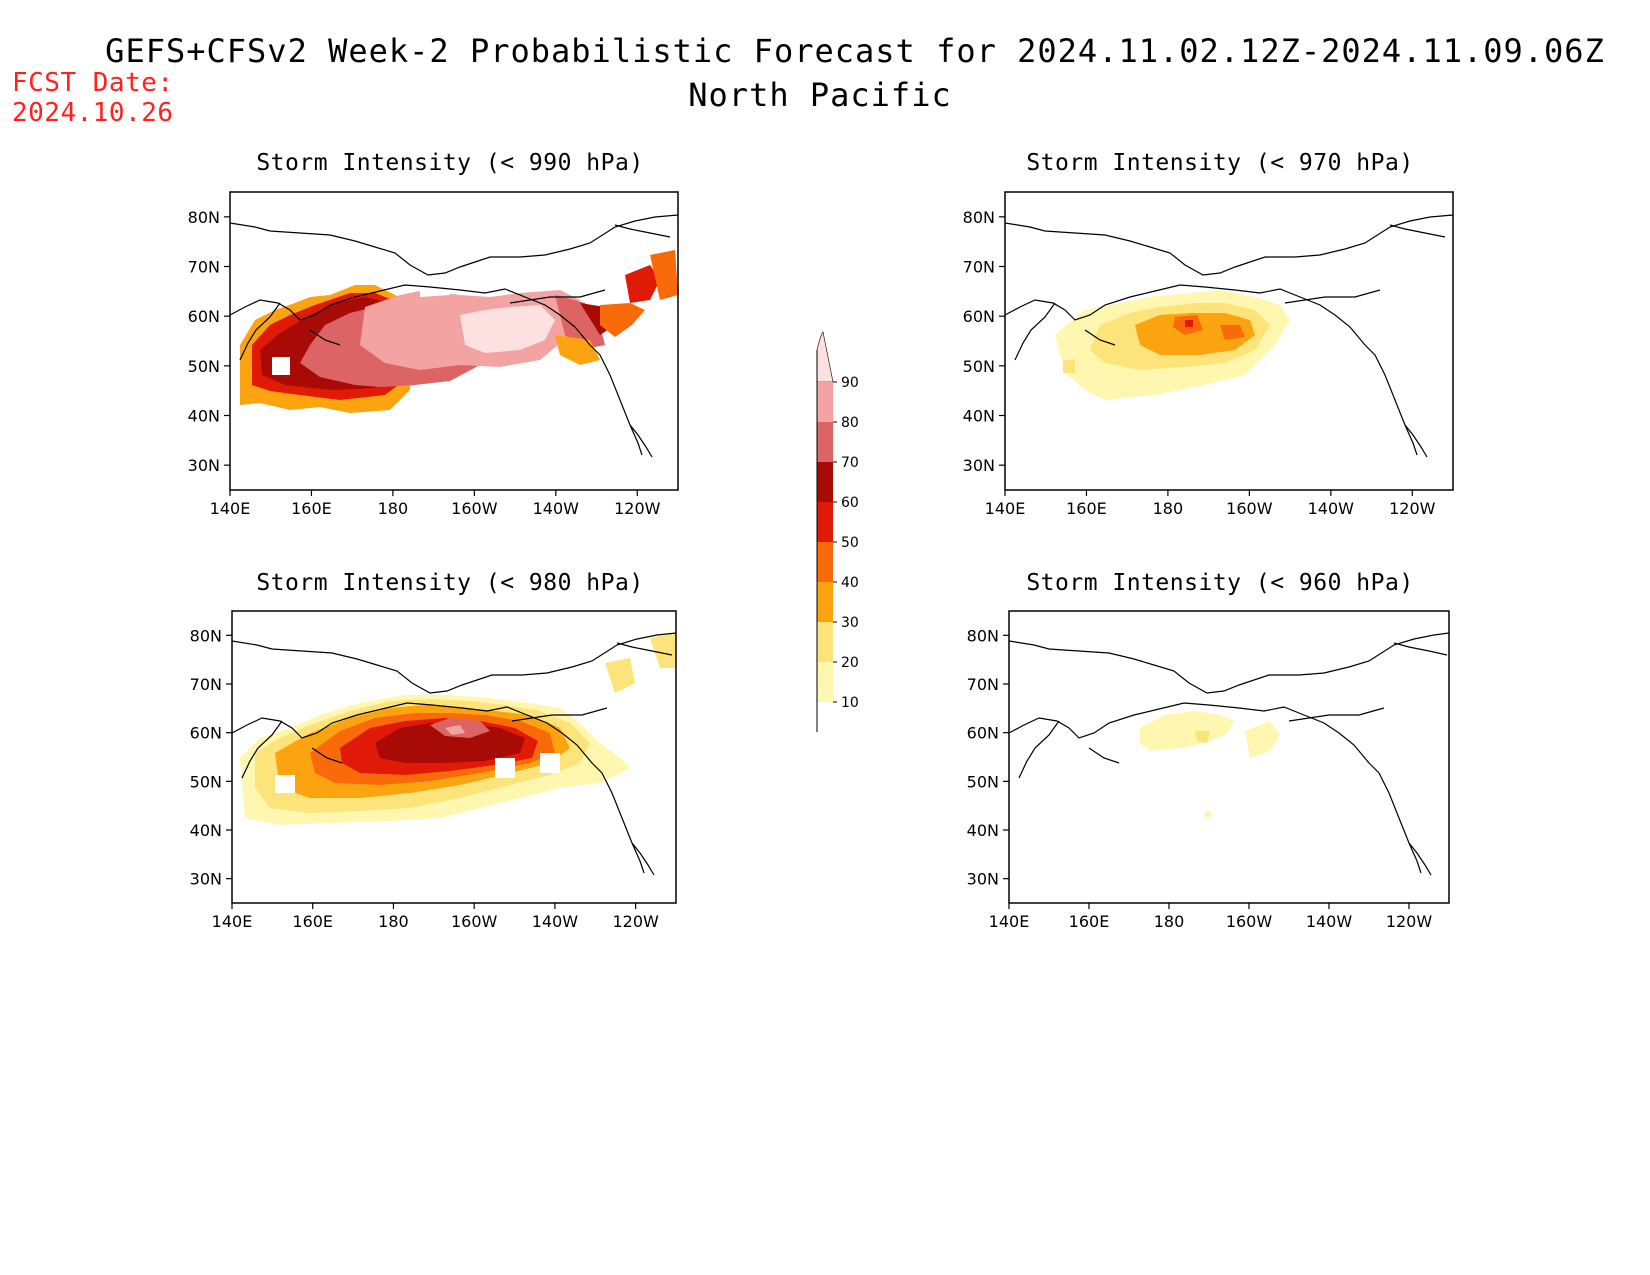  What do you see at coordinates (450, 163) in the screenshot?
I see `panel-title-990: Storm Intensity (< 990 hPa)` at bounding box center [450, 163].